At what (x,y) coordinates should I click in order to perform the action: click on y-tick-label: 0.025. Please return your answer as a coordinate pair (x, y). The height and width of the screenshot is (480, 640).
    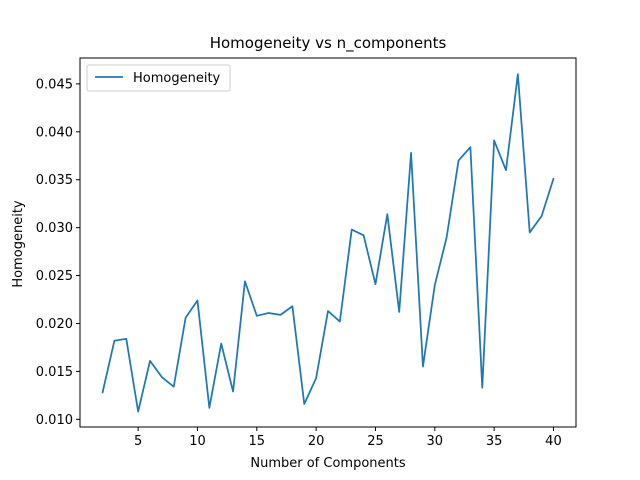
    Looking at the image, I should click on (54, 276).